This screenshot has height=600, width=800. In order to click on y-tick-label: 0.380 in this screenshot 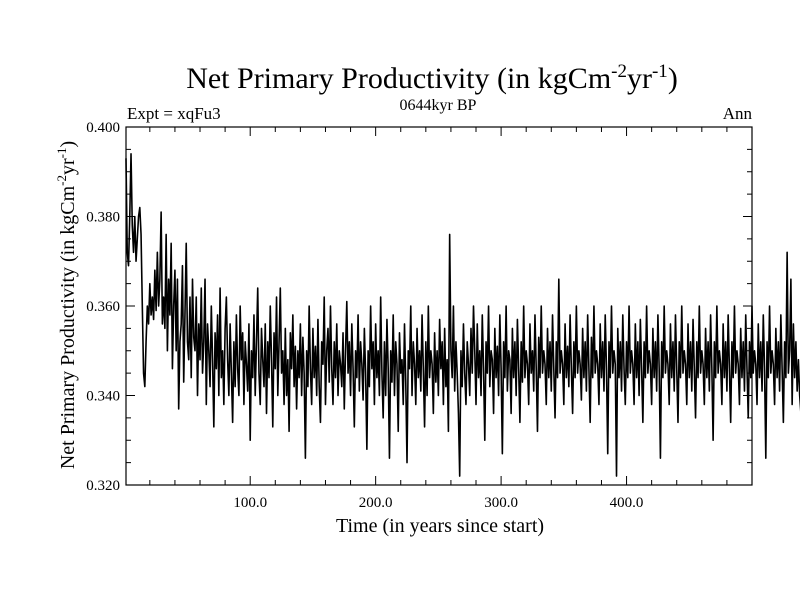, I will do `click(103, 218)`.